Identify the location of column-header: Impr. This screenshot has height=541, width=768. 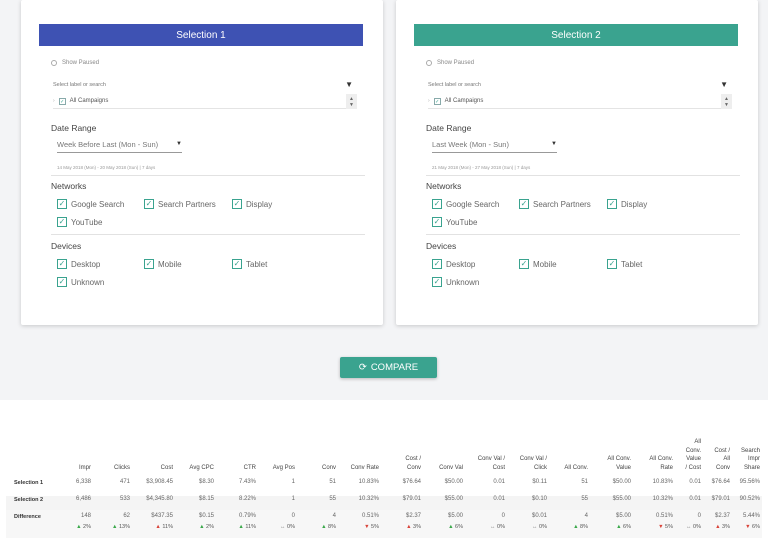
(85, 467).